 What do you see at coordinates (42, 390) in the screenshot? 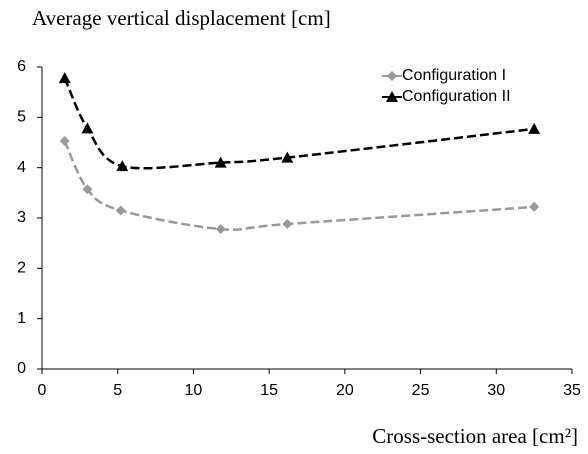
I see `x-tick-label: 0` at bounding box center [42, 390].